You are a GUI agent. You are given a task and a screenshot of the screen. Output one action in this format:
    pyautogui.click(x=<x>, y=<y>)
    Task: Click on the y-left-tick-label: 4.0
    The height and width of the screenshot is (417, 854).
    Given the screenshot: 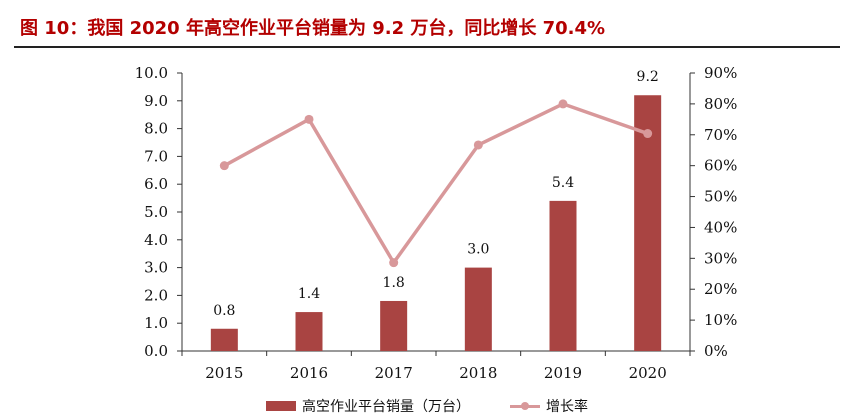 What is the action you would take?
    pyautogui.click(x=156, y=240)
    